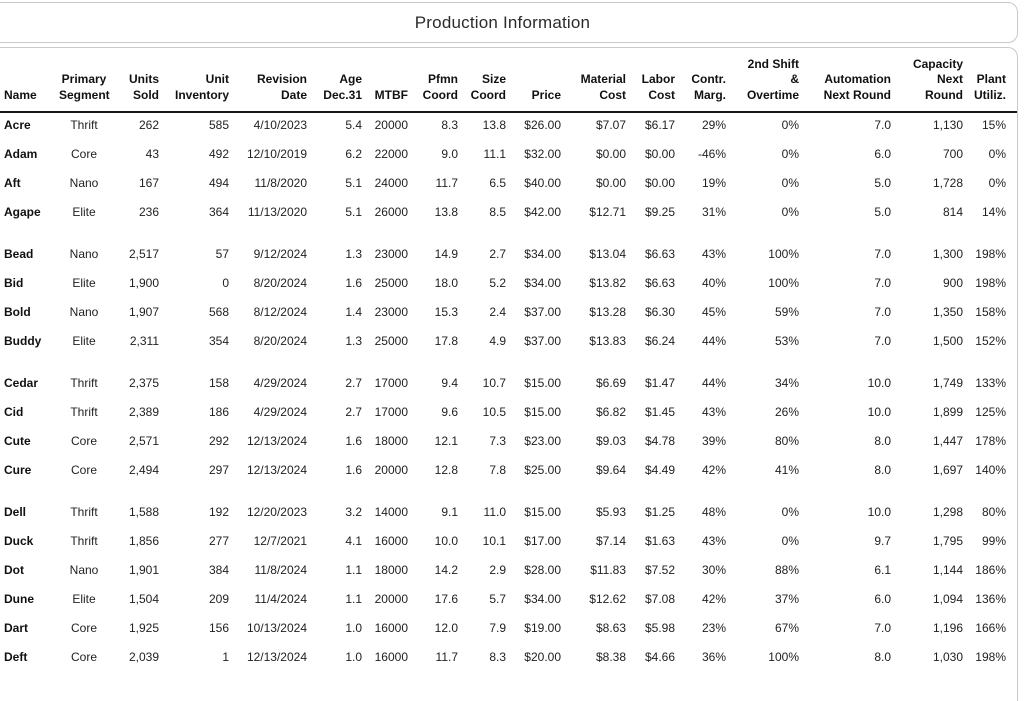  What do you see at coordinates (610, 382) in the screenshot?
I see `cell-material-cost: $6.69` at bounding box center [610, 382].